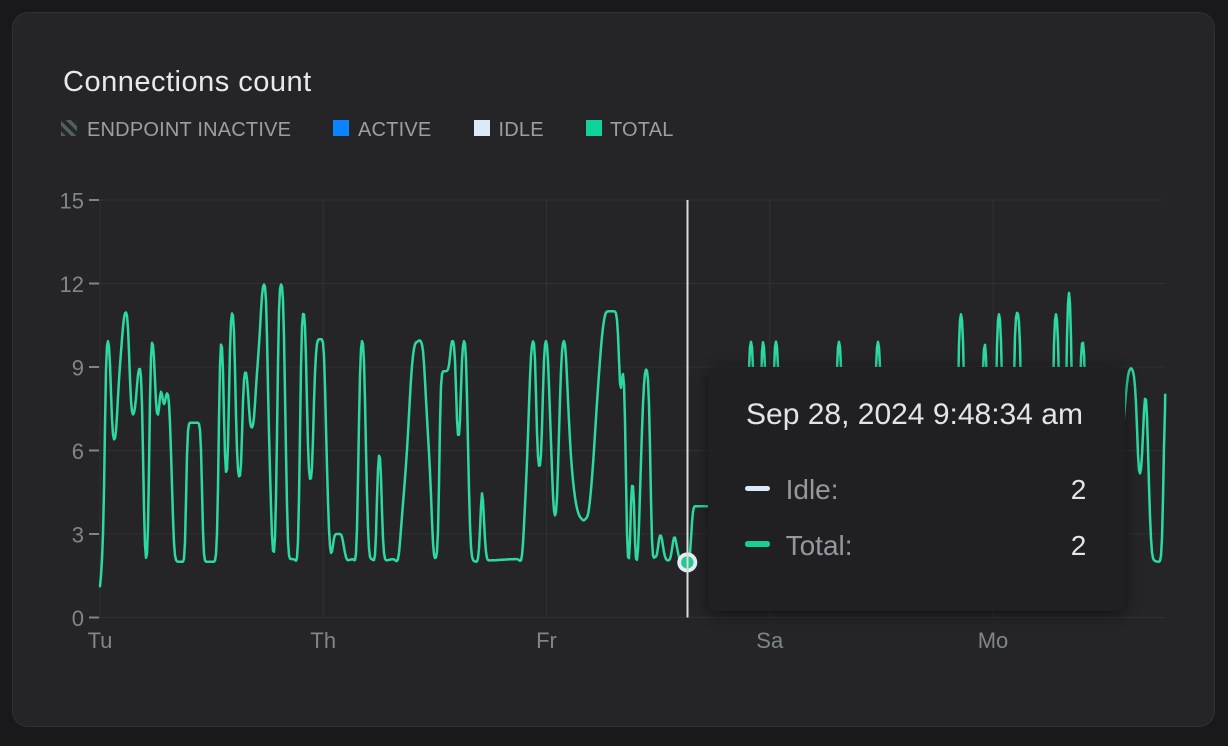 The width and height of the screenshot is (1228, 746). Describe the element at coordinates (323, 640) in the screenshot. I see `svg-text: Th` at that location.